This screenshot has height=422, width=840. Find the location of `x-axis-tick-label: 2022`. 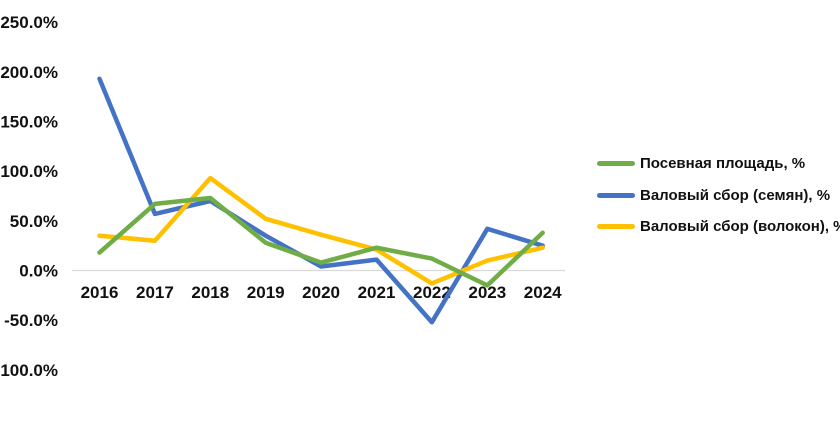

x-axis-tick-label: 2022 is located at coordinates (432, 292).